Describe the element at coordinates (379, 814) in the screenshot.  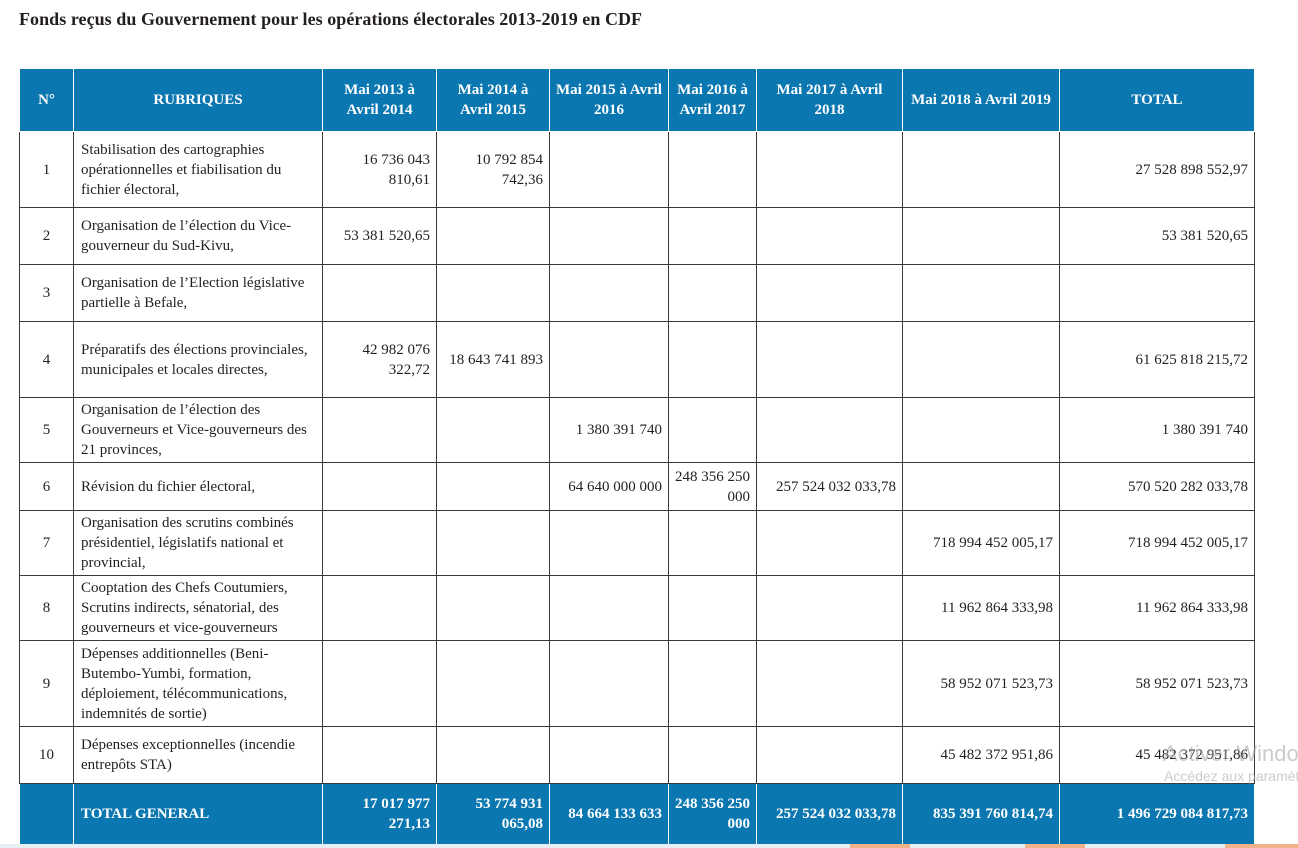
I see `total-2013: 17 017 977 271,13` at that location.